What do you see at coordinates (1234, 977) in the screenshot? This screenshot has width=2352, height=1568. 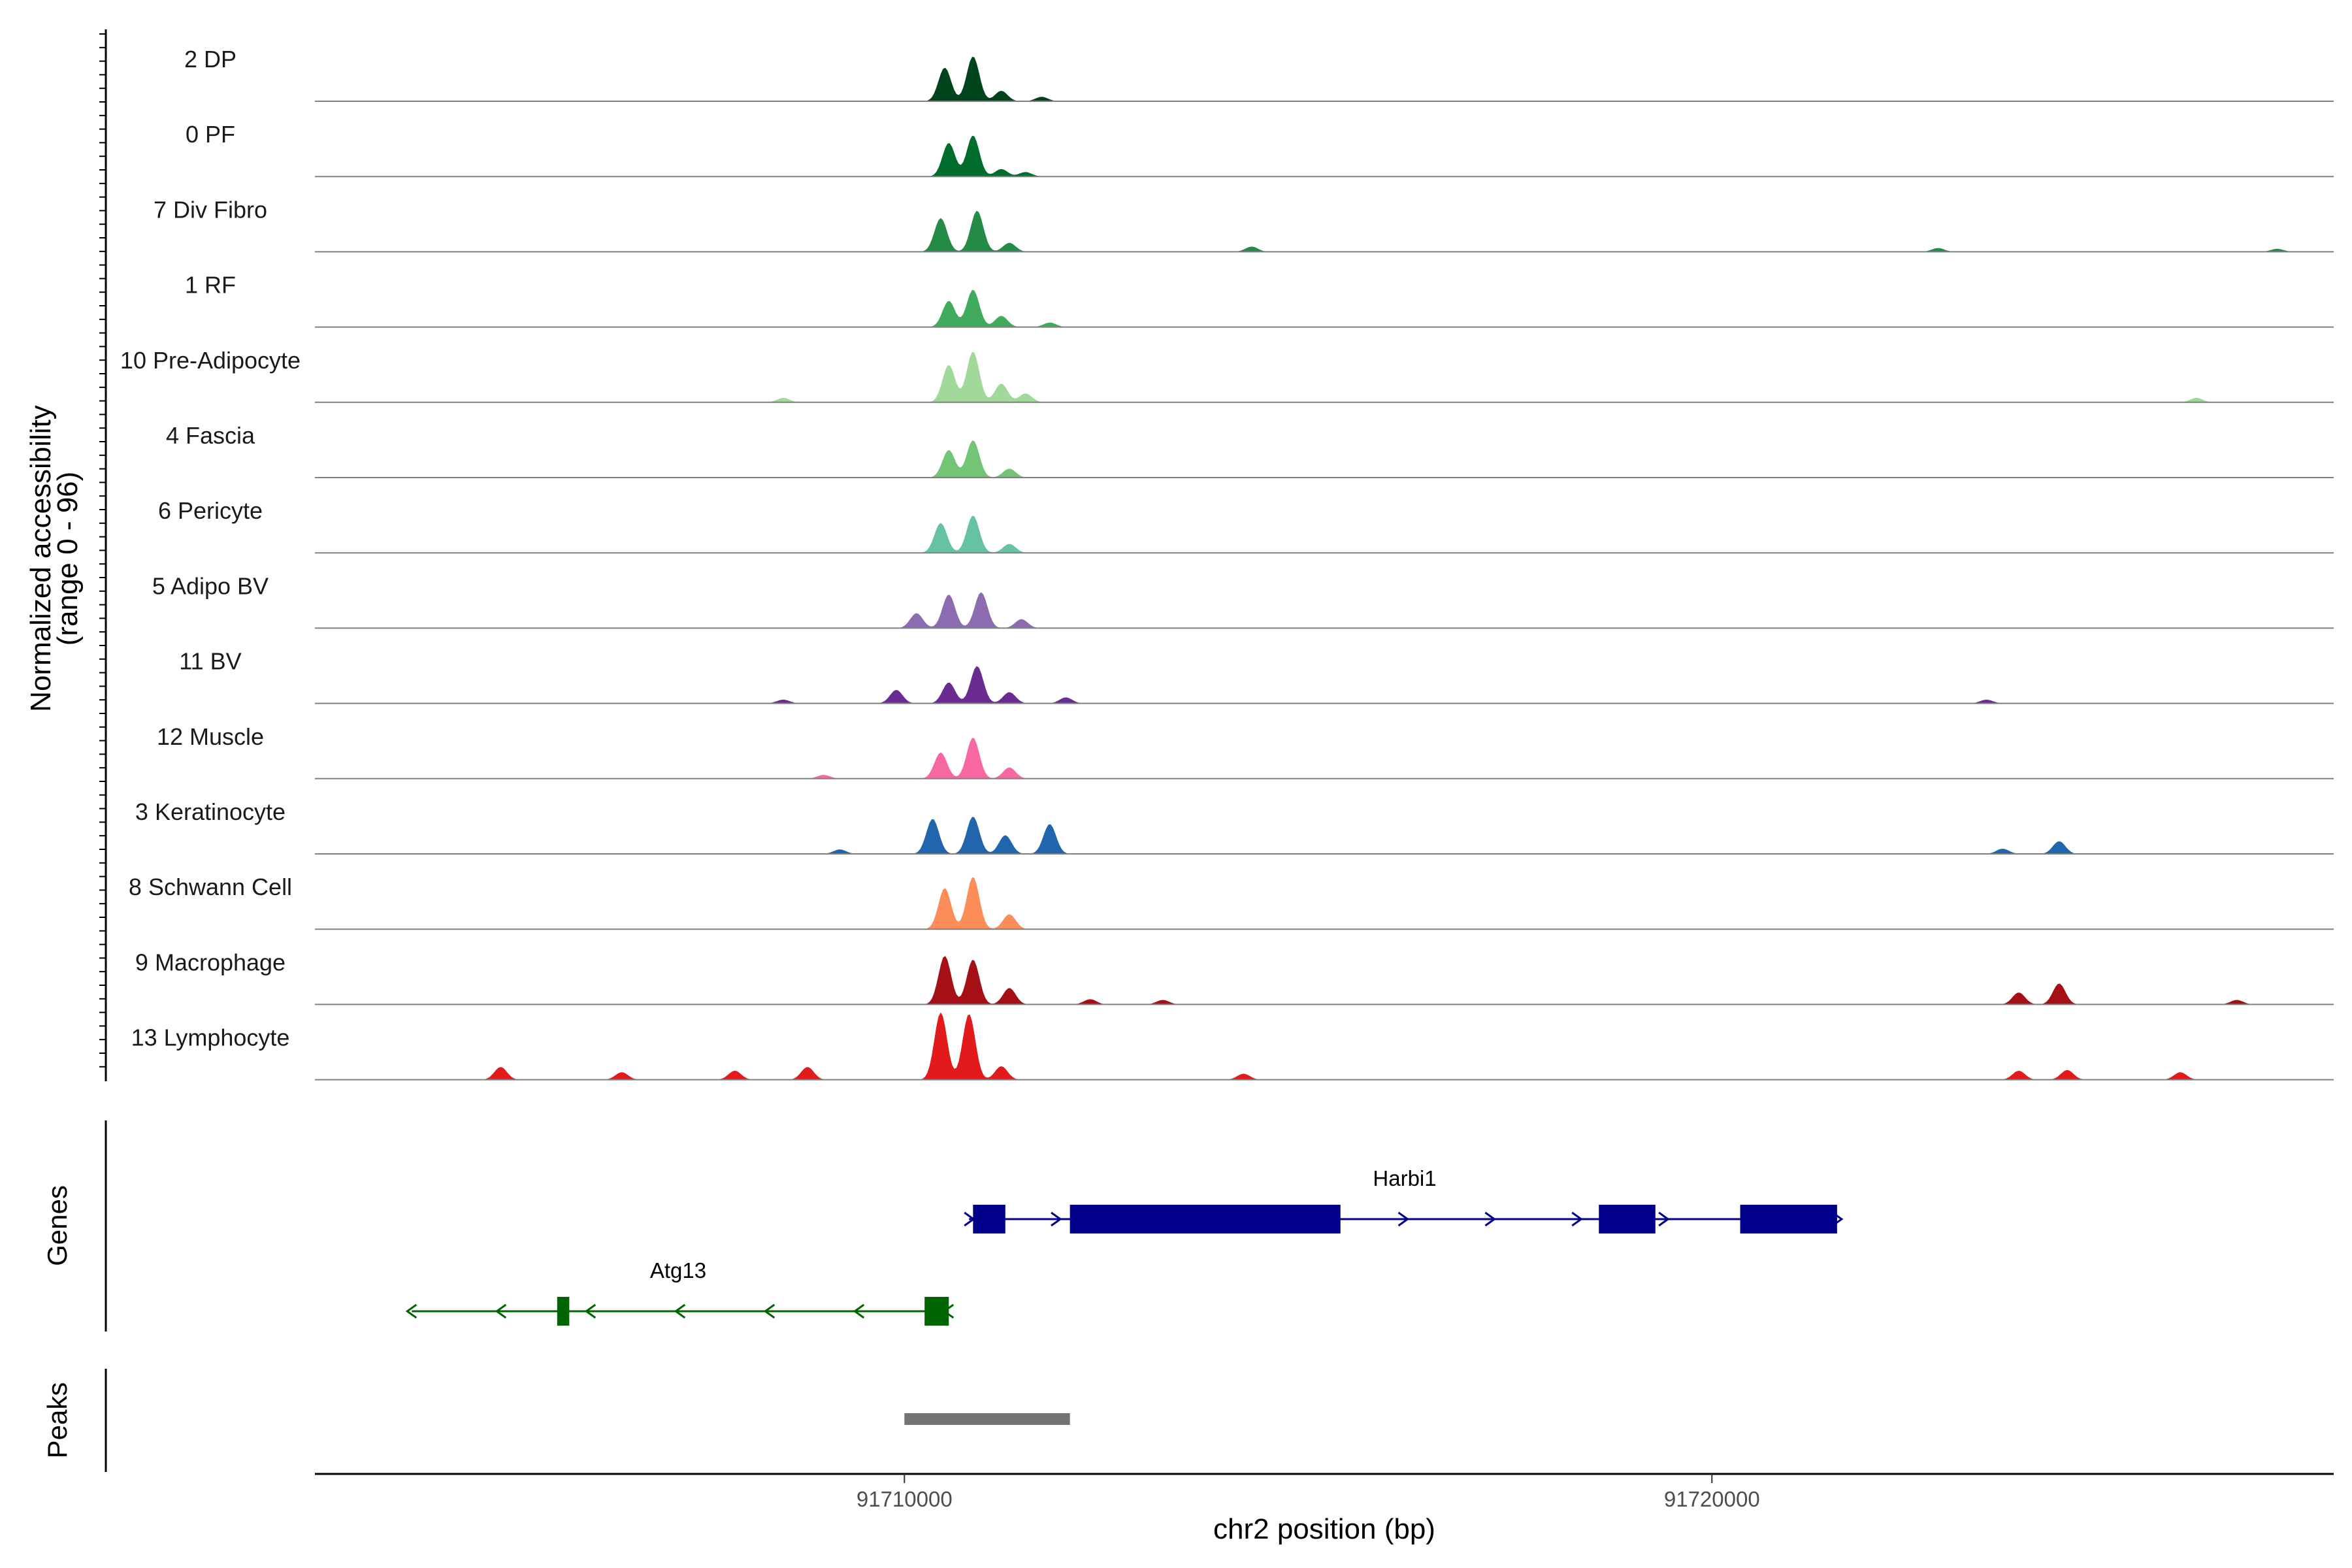 I see `track-12: 9 Macrophage` at bounding box center [1234, 977].